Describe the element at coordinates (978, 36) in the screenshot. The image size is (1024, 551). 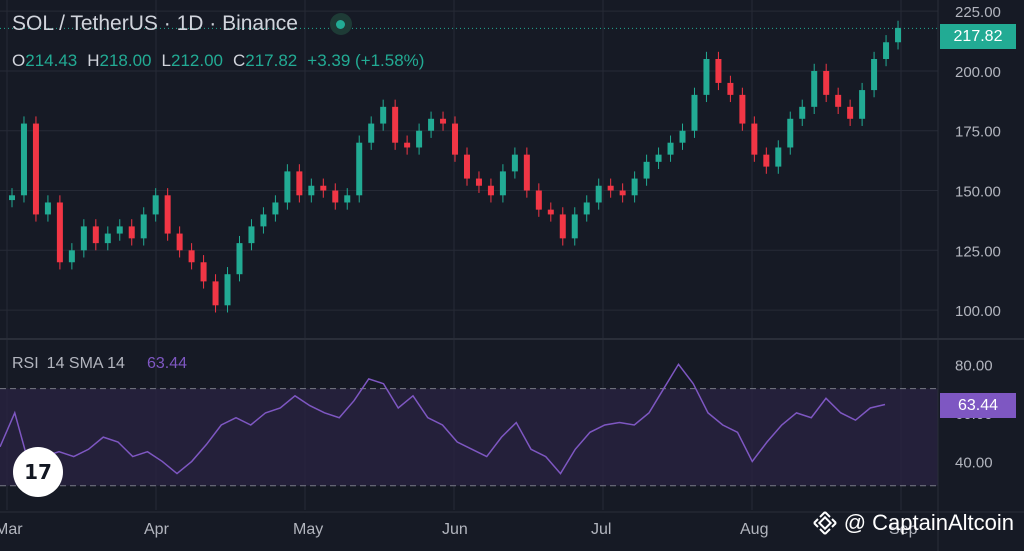
I see `last-price-tag: 217.82` at that location.